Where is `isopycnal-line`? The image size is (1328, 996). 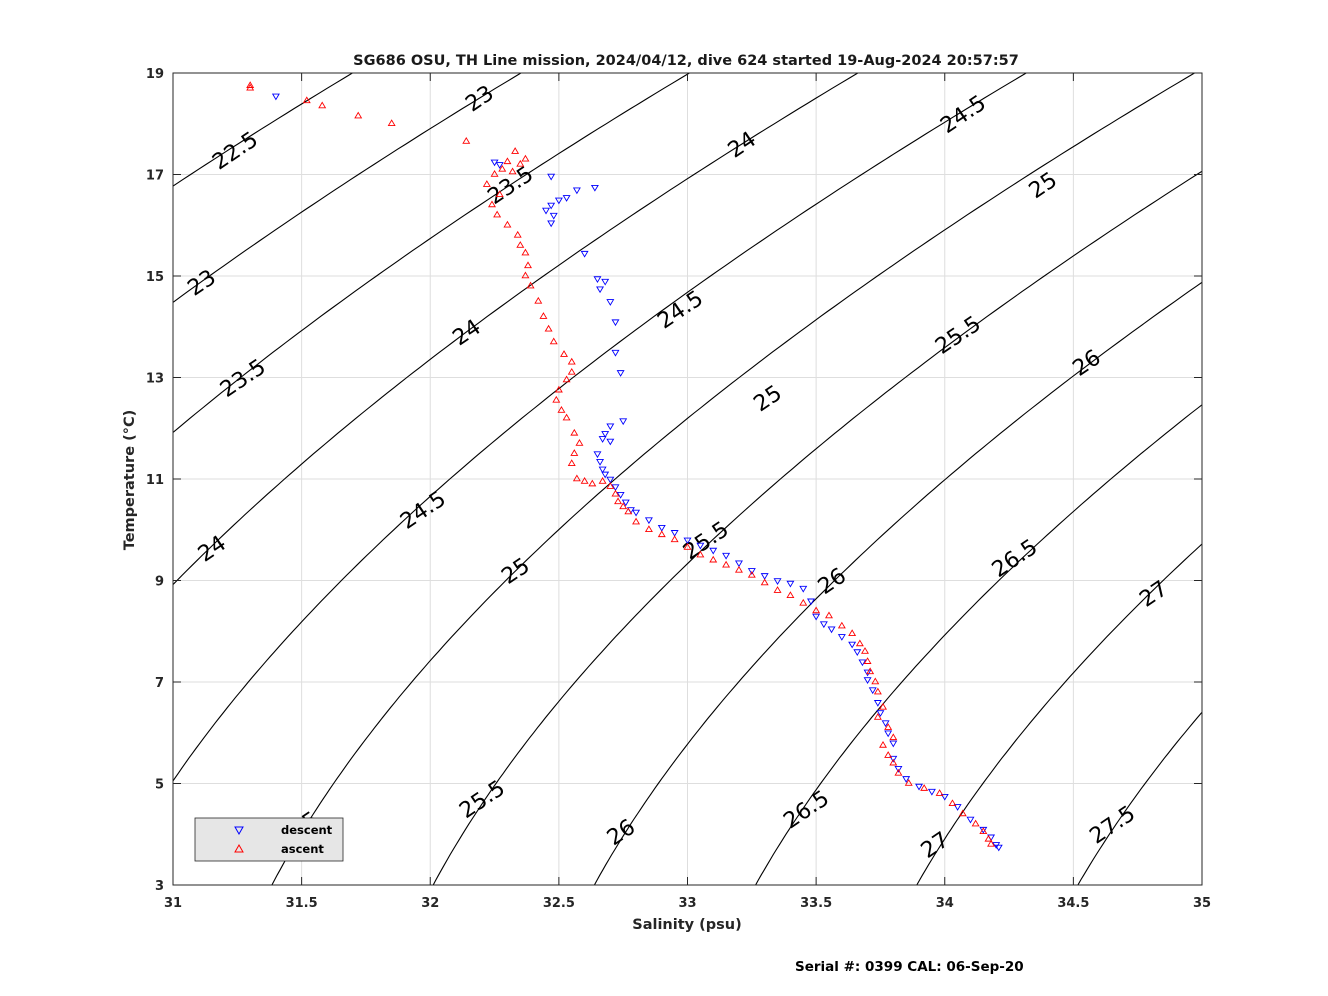 isopycnal-line is located at coordinates (432, 253).